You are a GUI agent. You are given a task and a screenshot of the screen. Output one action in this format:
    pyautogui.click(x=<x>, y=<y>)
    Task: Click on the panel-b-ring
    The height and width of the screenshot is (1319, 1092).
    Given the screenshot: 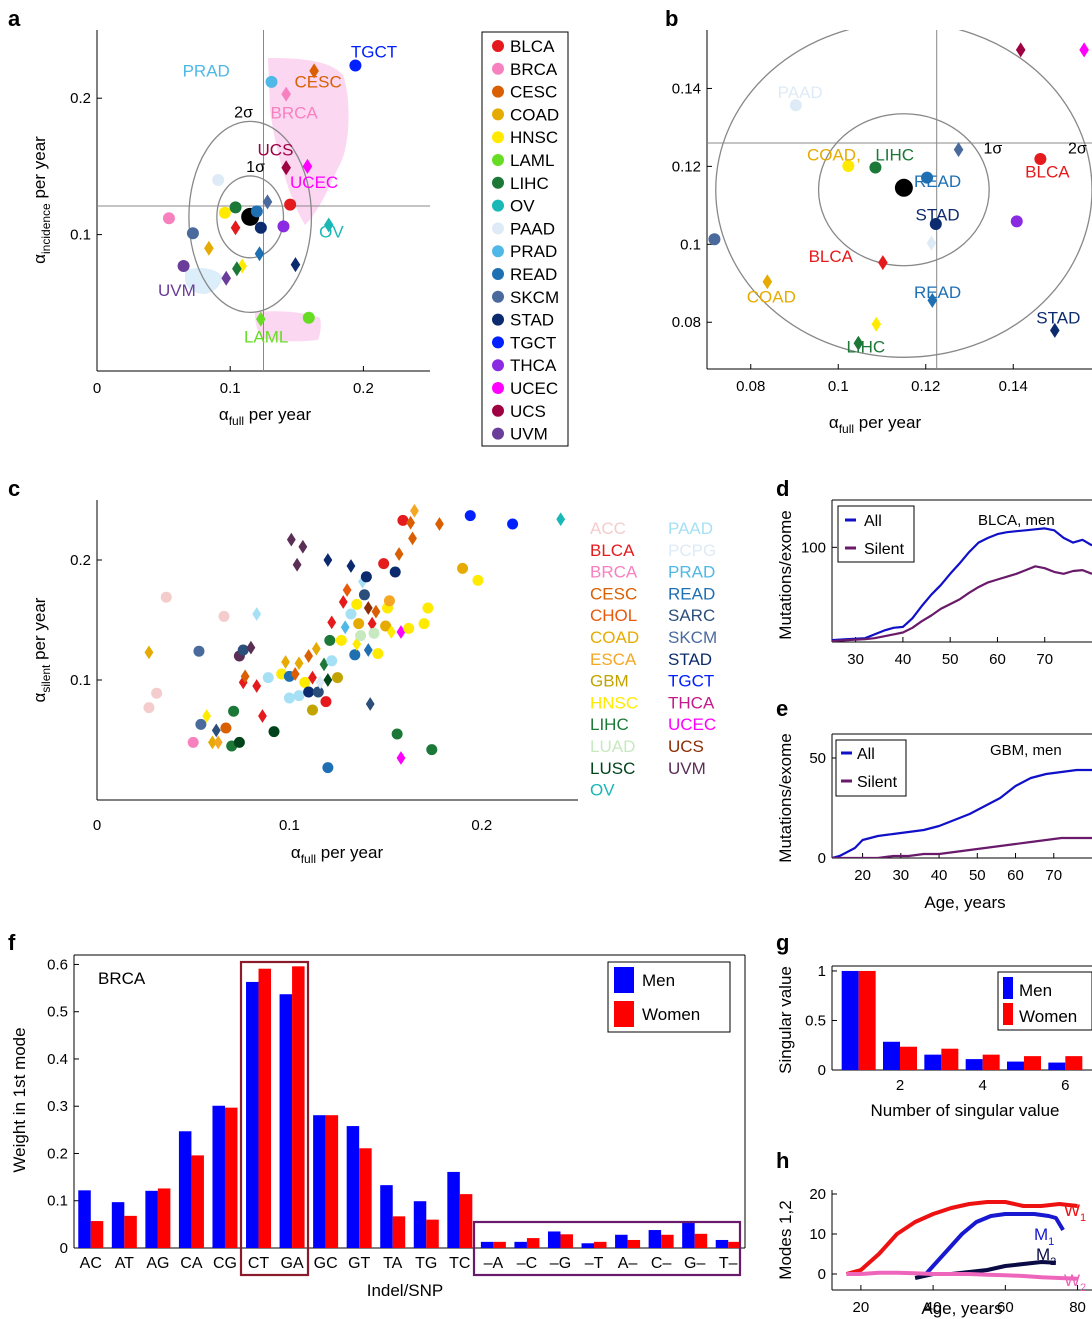 What is the action you would take?
    pyautogui.click(x=903, y=194)
    